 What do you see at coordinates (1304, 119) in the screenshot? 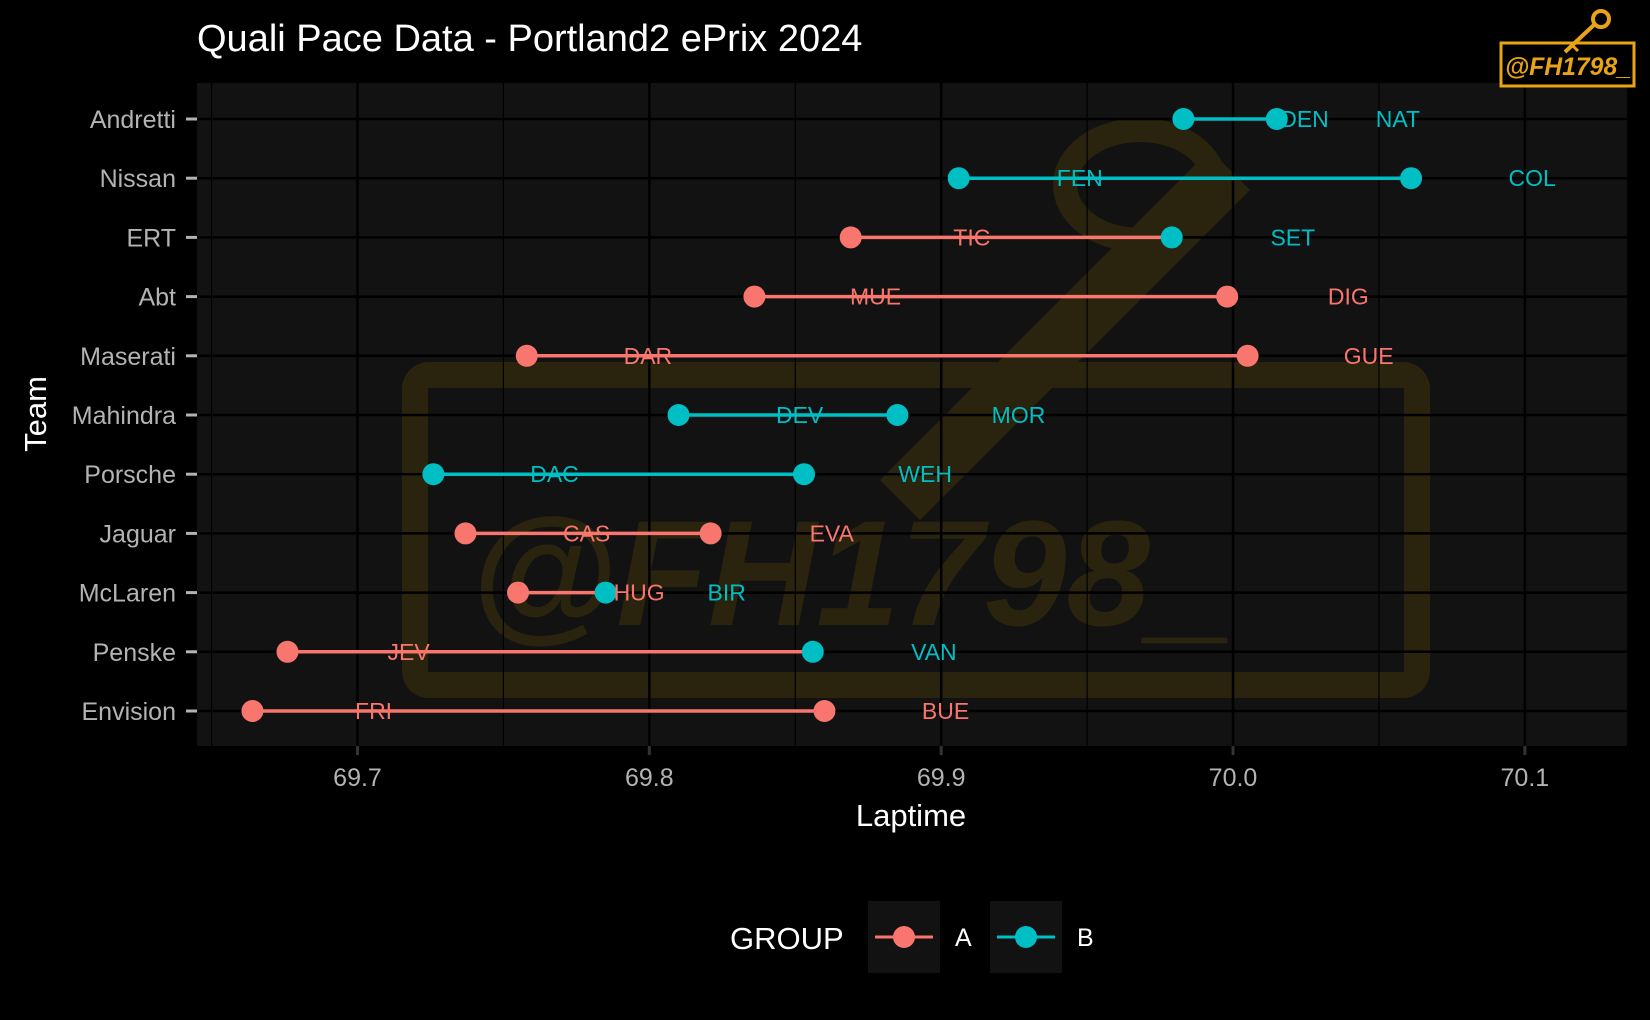
I see `driver-label-start: DEN` at bounding box center [1304, 119].